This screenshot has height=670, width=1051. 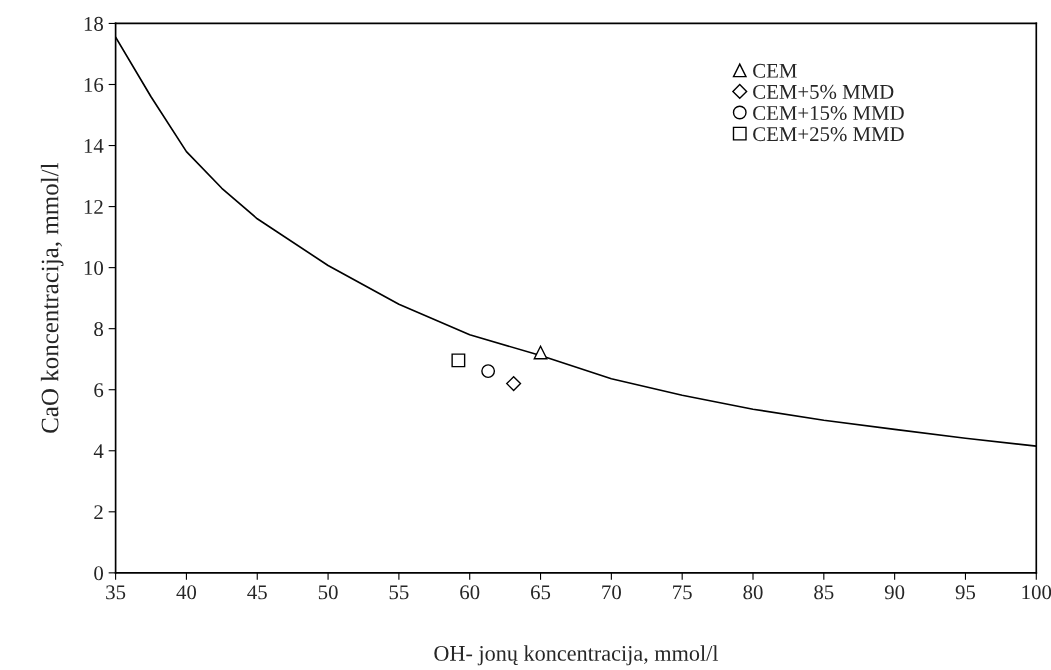 I want to click on x-tick-label: 45, so click(x=257, y=592).